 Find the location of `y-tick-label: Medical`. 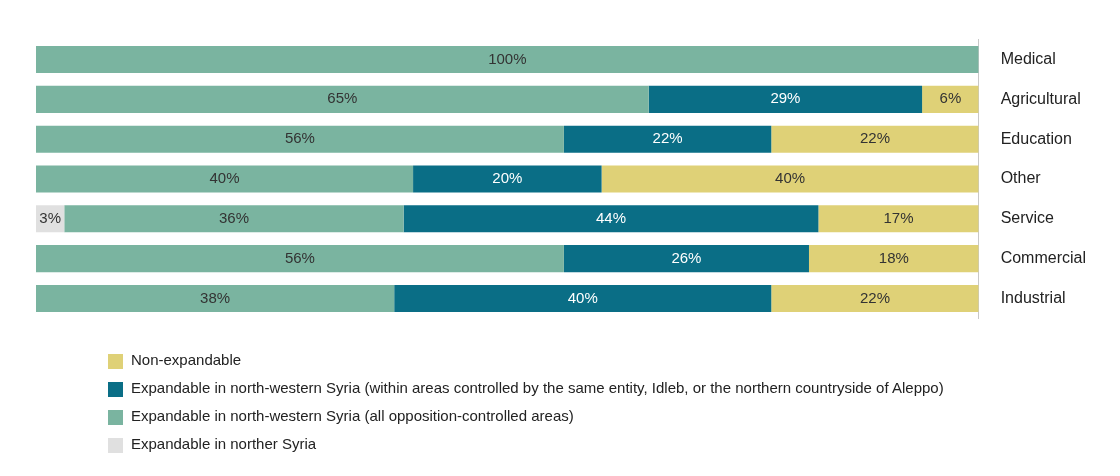

y-tick-label: Medical is located at coordinates (1028, 58).